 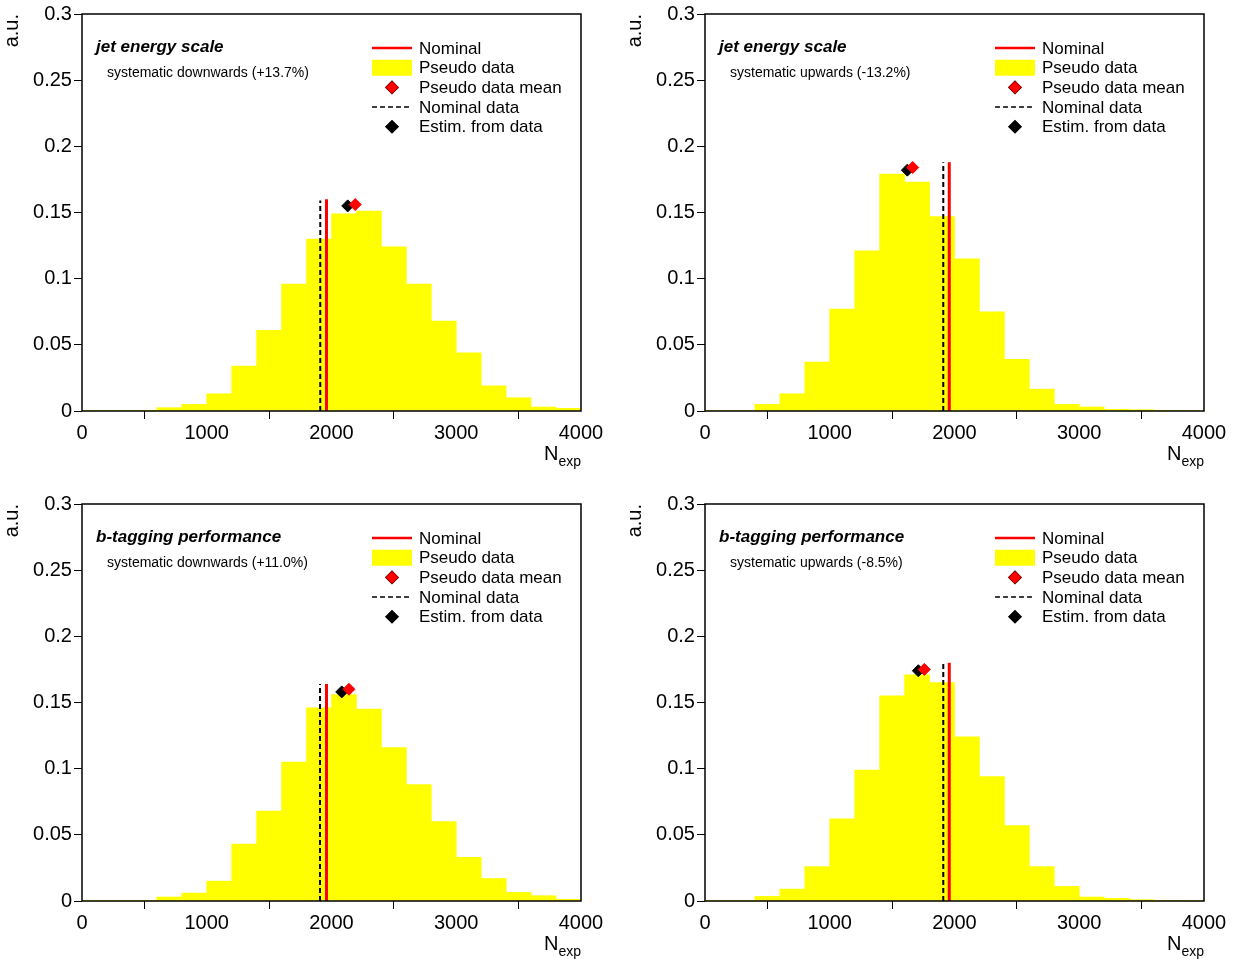 I want to click on text: systematic upwards (-13.2%), so click(x=820, y=72).